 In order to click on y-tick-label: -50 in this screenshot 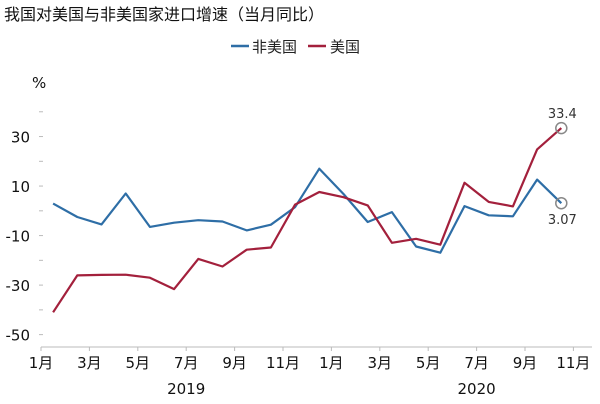, I will do `click(18, 336)`.